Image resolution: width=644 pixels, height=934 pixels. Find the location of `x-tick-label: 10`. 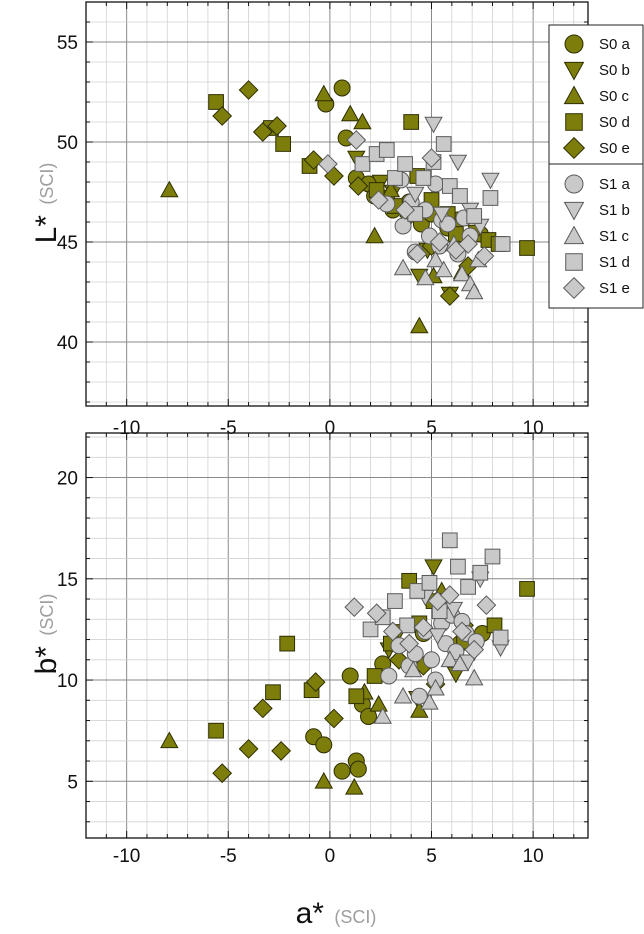

x-tick-label: 10 is located at coordinates (533, 856).